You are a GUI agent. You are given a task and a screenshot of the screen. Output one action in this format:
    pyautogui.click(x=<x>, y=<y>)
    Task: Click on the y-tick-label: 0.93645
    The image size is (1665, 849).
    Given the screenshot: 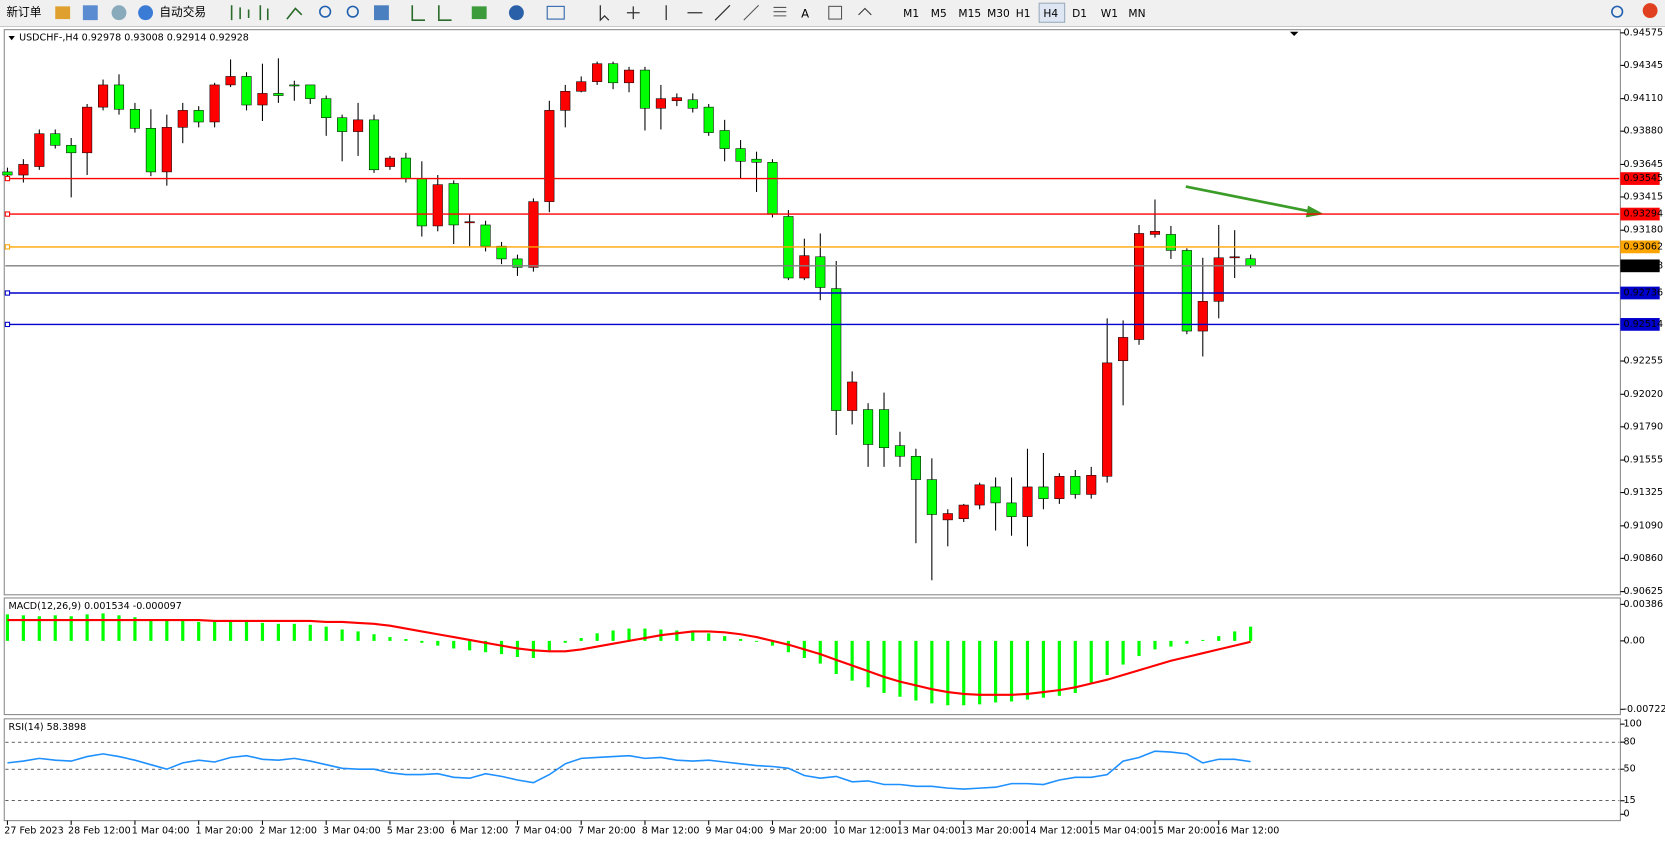 What is the action you would take?
    pyautogui.click(x=1644, y=164)
    